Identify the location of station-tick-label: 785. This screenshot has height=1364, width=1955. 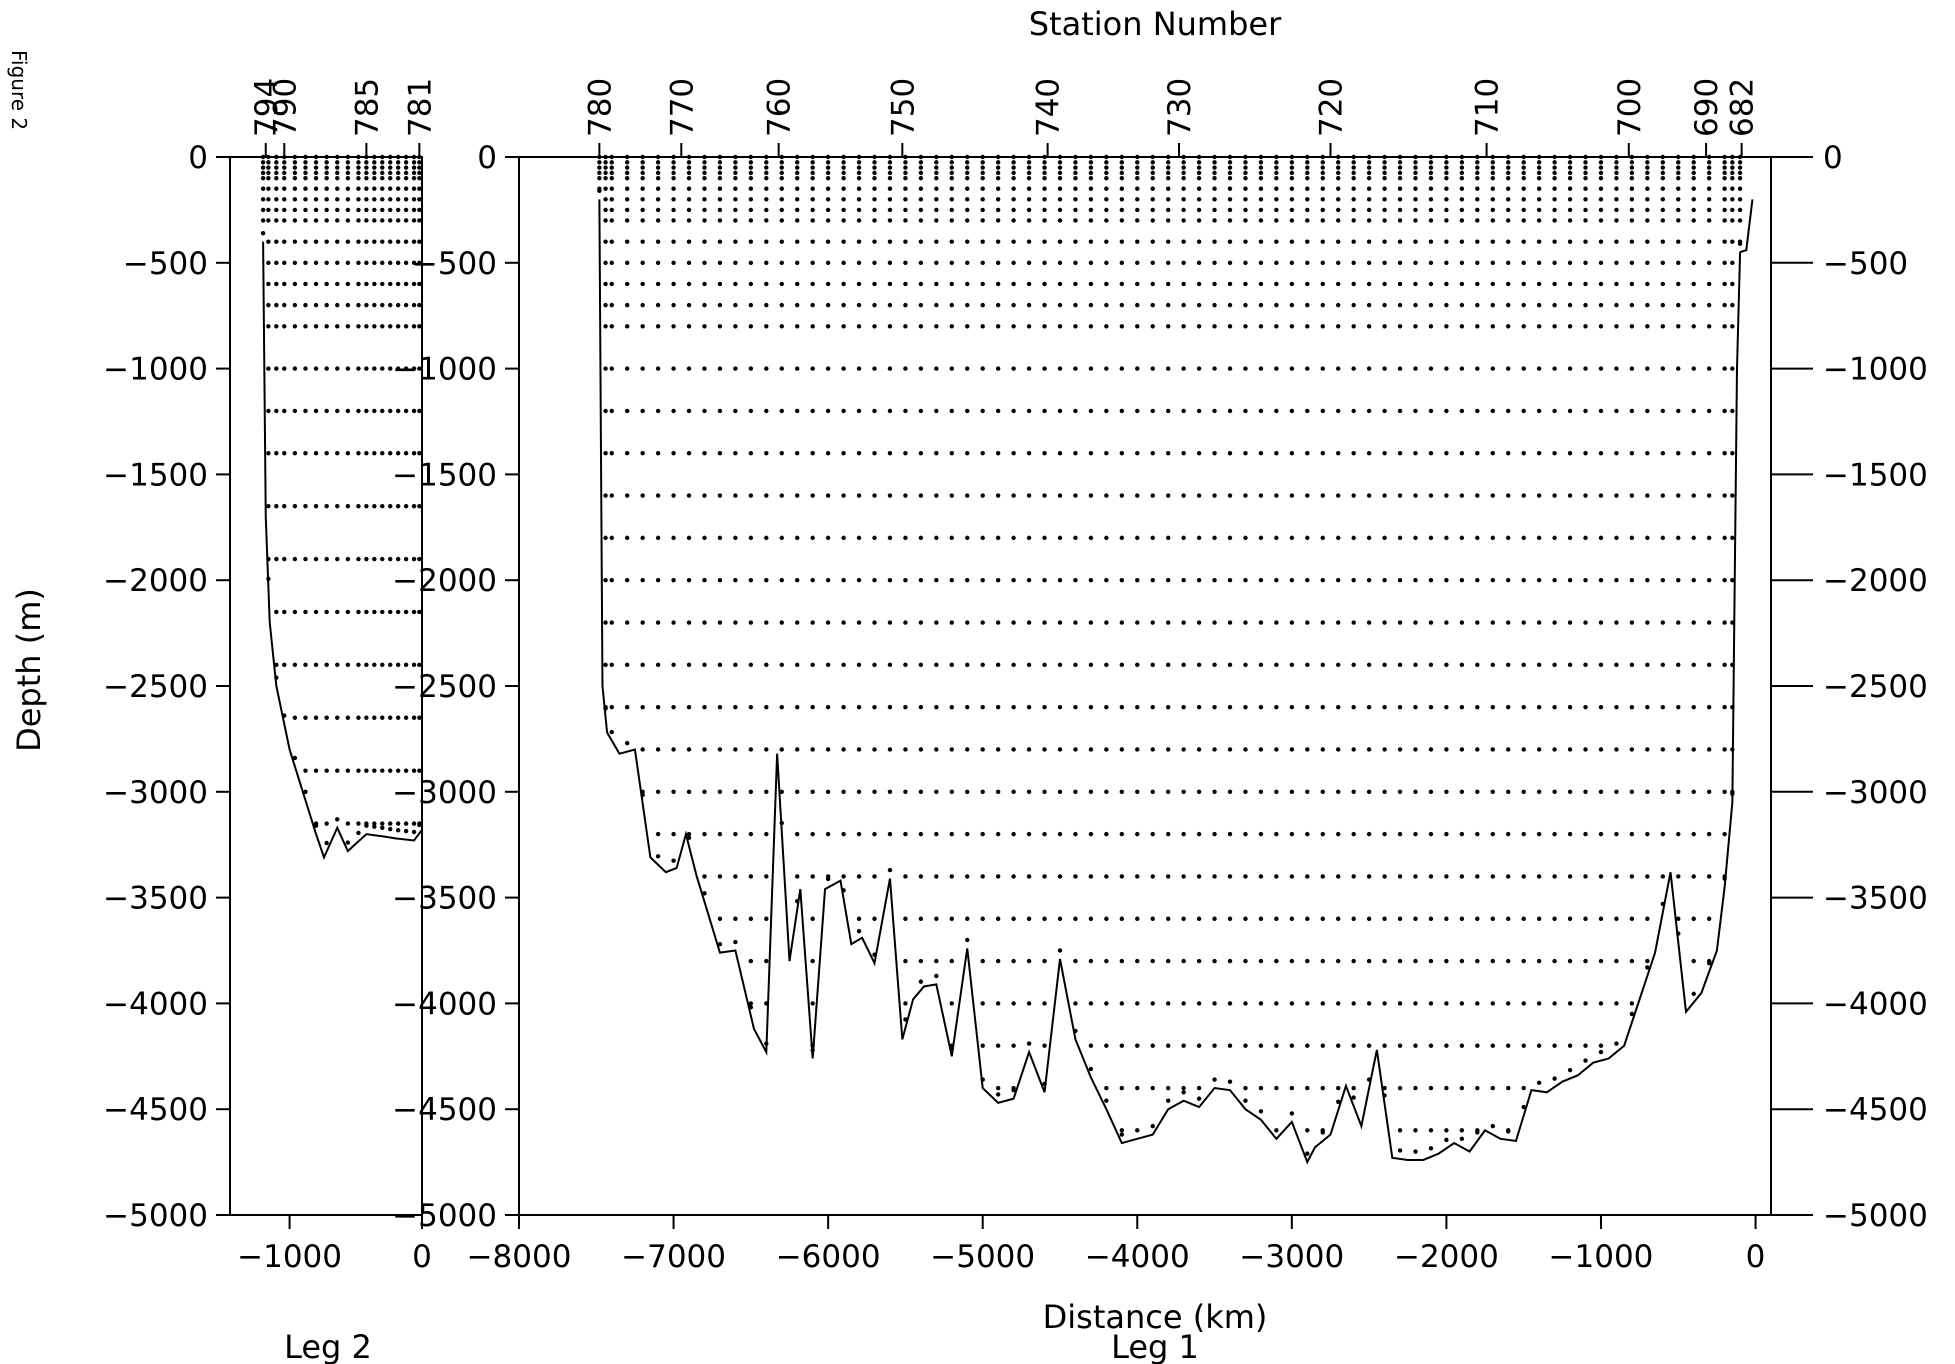
(367, 107).